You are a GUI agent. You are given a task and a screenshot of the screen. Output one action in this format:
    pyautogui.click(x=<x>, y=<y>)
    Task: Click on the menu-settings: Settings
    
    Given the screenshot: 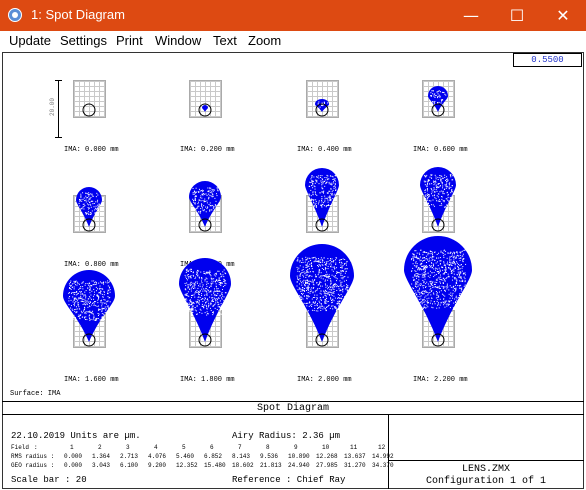 What is the action you would take?
    pyautogui.click(x=83, y=40)
    